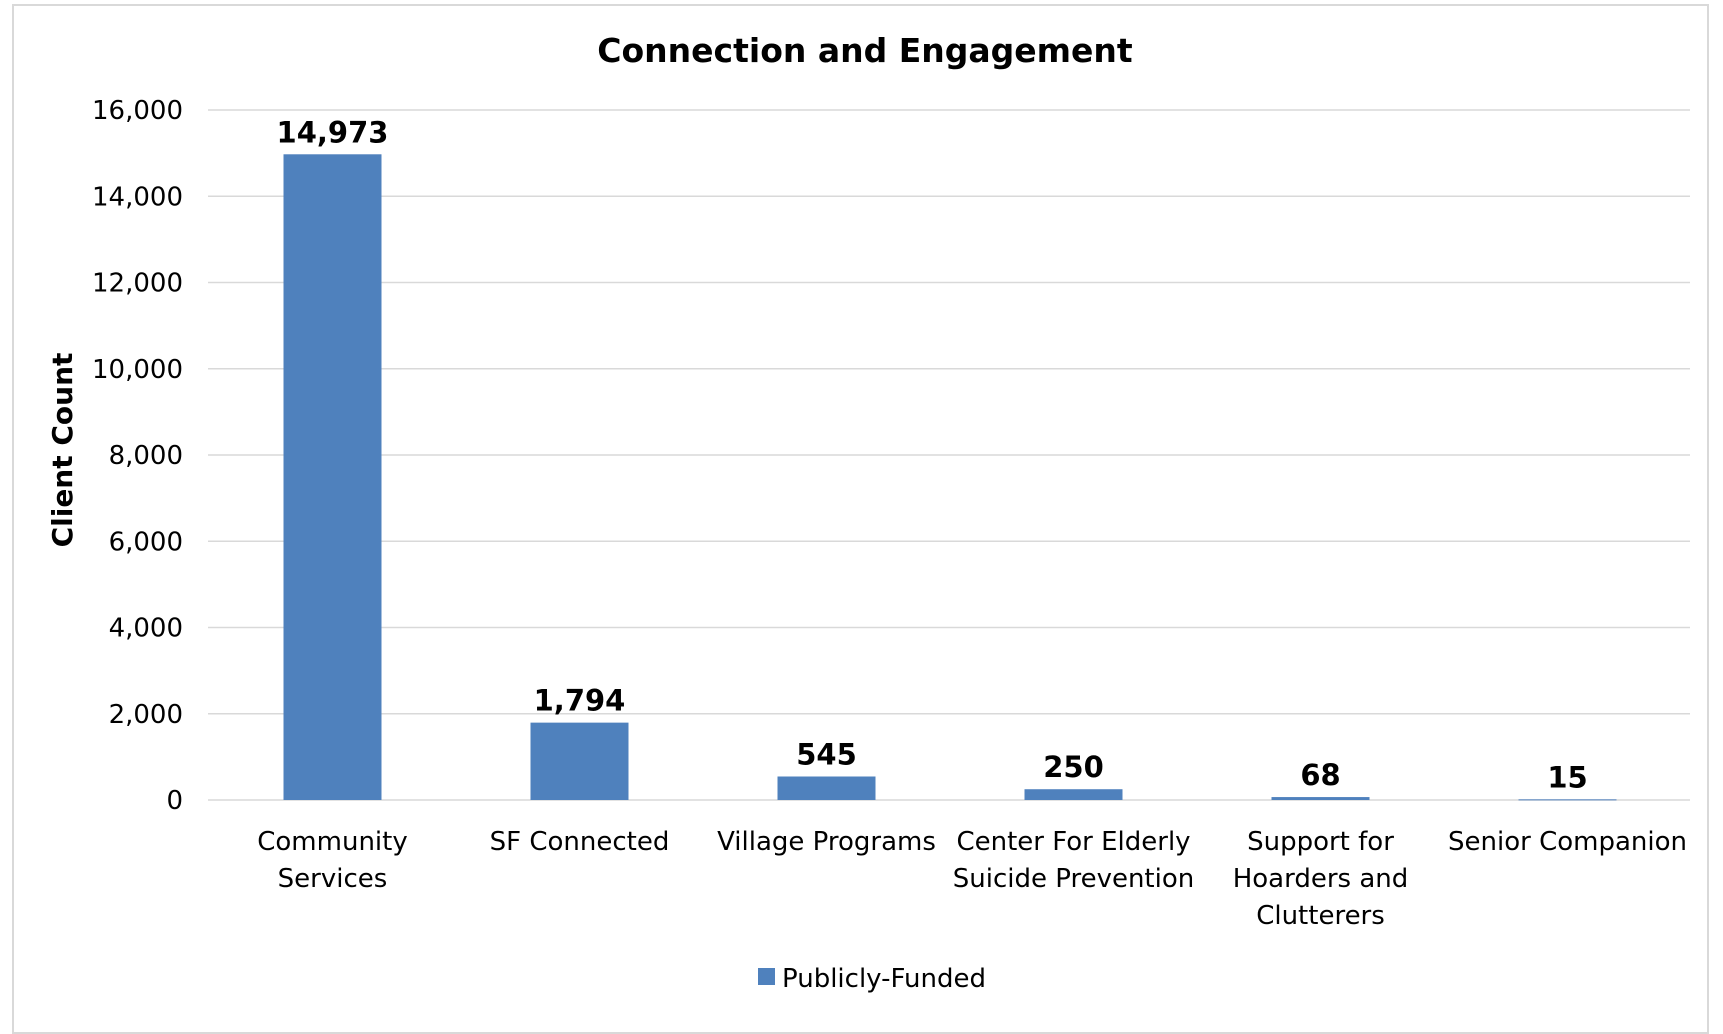  I want to click on y-axis-title: Client Count, so click(62, 450).